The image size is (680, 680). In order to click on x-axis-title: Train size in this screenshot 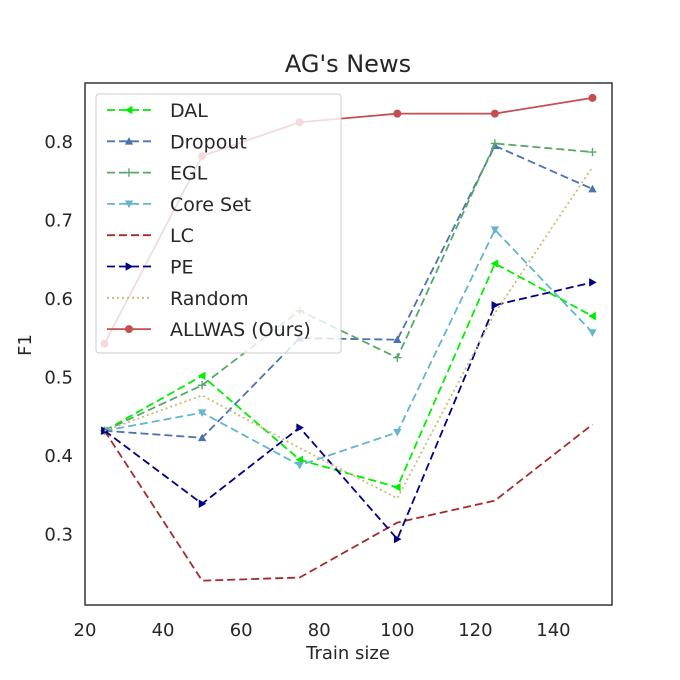, I will do `click(347, 653)`.